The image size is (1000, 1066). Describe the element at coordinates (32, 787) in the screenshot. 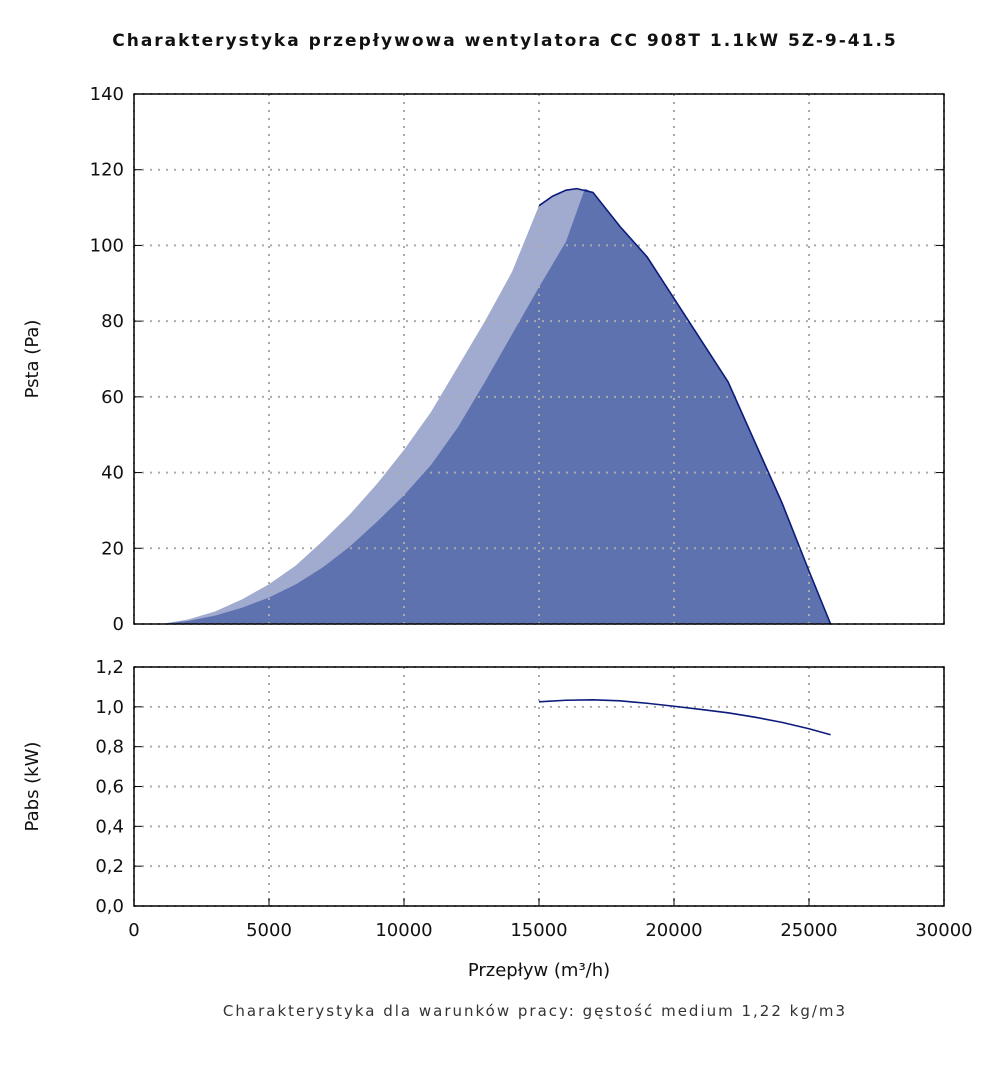

I see `y-axis-label: Pabs (kW)` at that location.